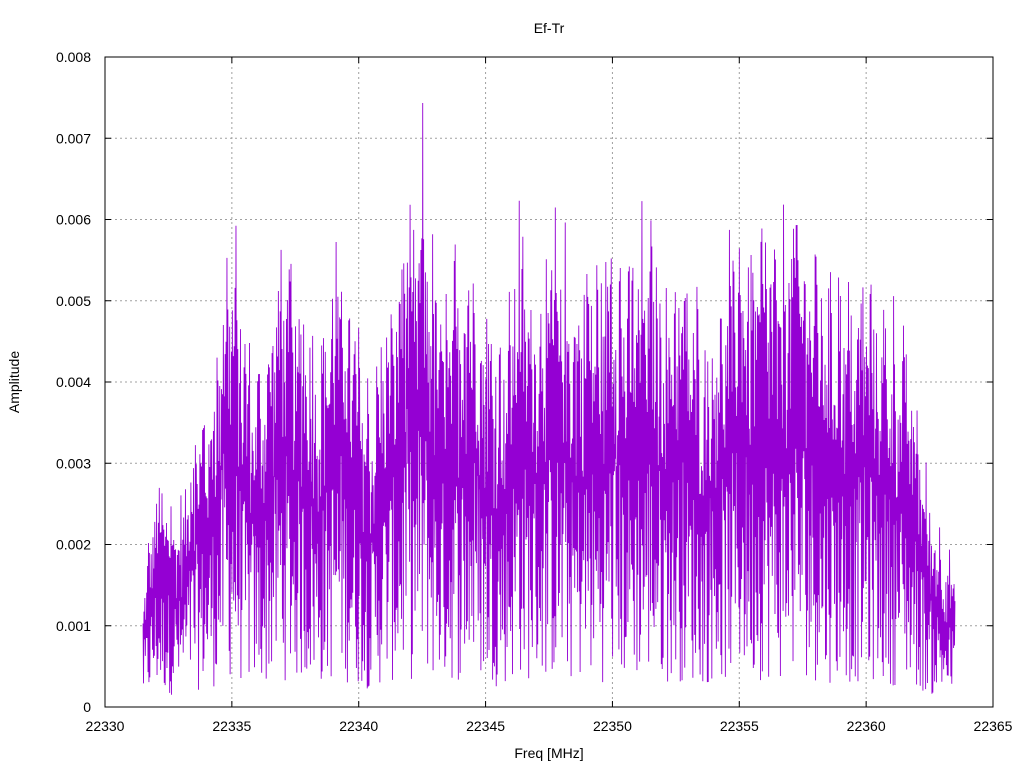 This screenshot has width=1024, height=768. I want to click on x-tick-label: 22330, so click(105, 726).